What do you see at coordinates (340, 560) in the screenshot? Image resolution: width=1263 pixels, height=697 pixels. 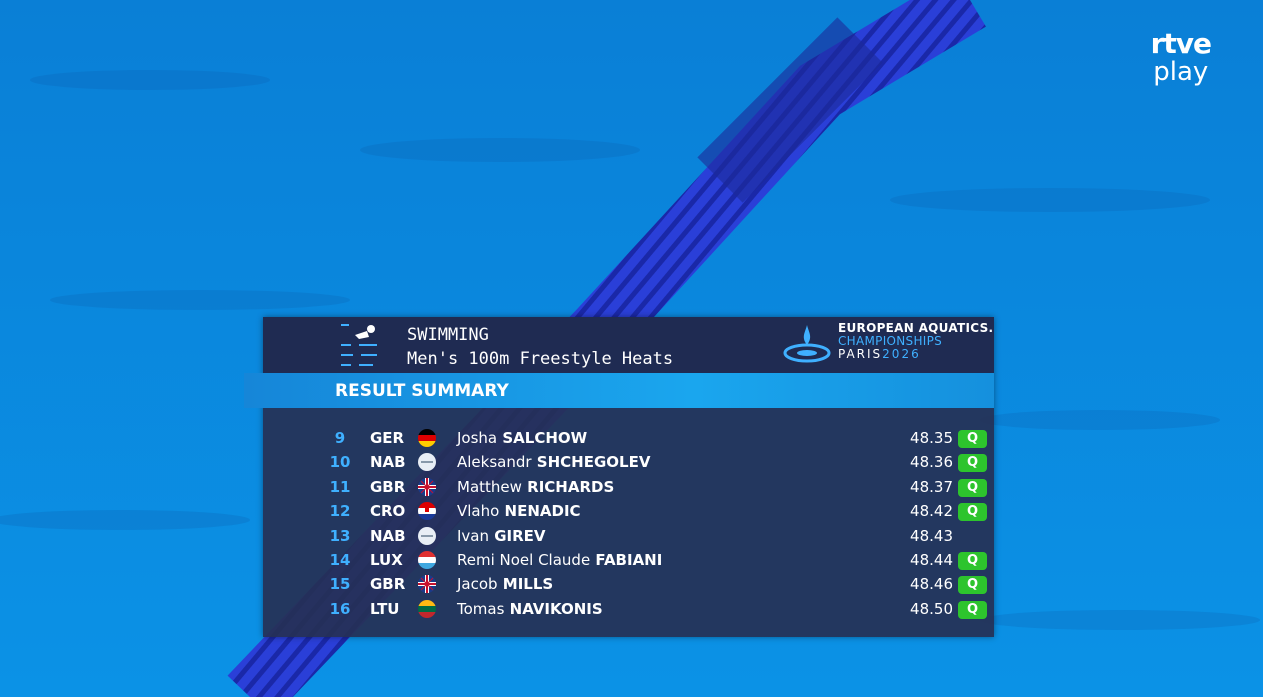 I see `rank: 14` at bounding box center [340, 560].